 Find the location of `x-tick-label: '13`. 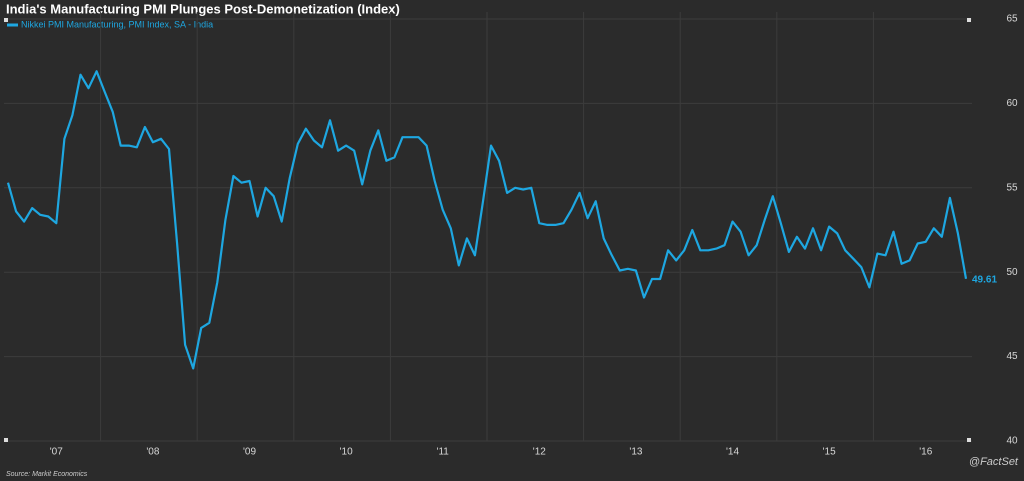

x-tick-label: '13 is located at coordinates (635, 452).